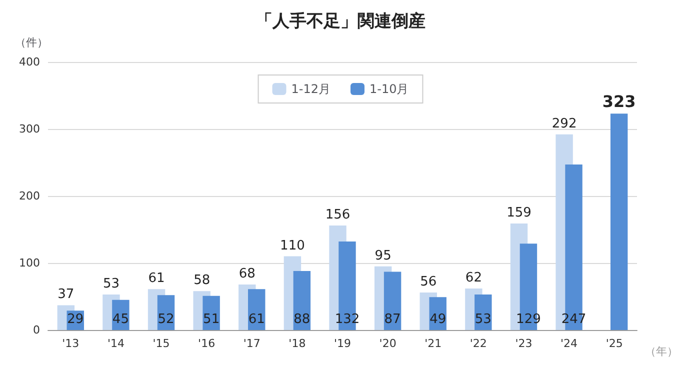 The height and width of the screenshot is (382, 681). What do you see at coordinates (292, 246) in the screenshot?
I see `data-label: 110` at bounding box center [292, 246].